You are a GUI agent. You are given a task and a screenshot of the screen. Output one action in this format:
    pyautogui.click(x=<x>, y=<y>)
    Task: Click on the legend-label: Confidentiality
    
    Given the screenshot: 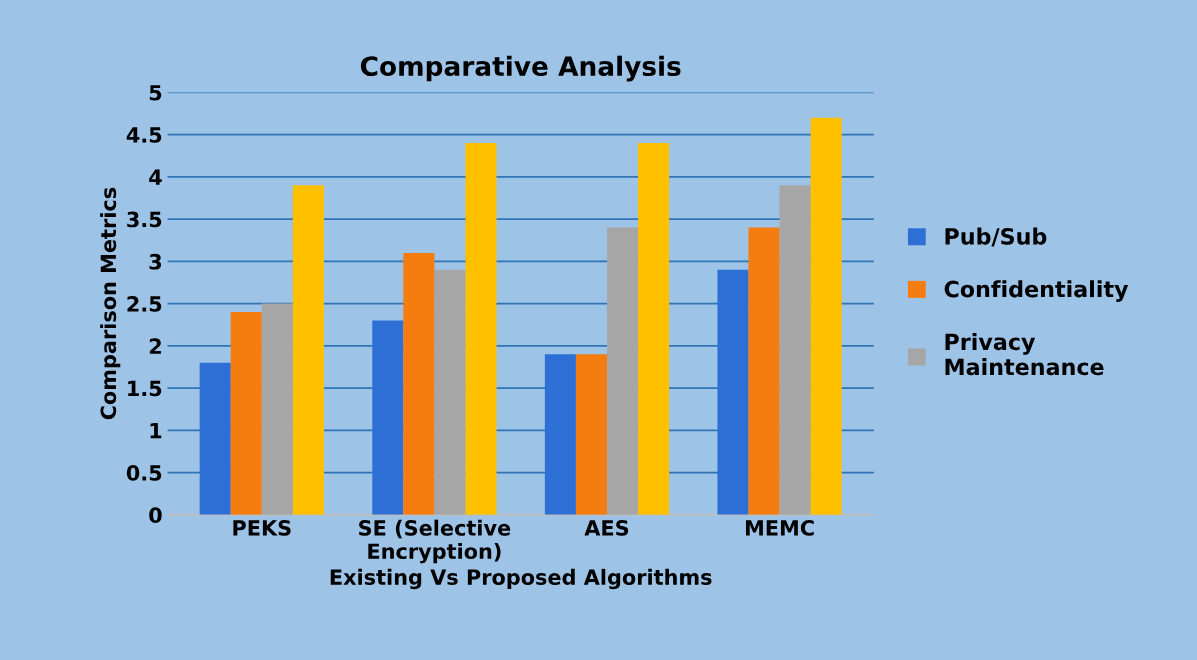 What is the action you would take?
    pyautogui.click(x=1036, y=291)
    